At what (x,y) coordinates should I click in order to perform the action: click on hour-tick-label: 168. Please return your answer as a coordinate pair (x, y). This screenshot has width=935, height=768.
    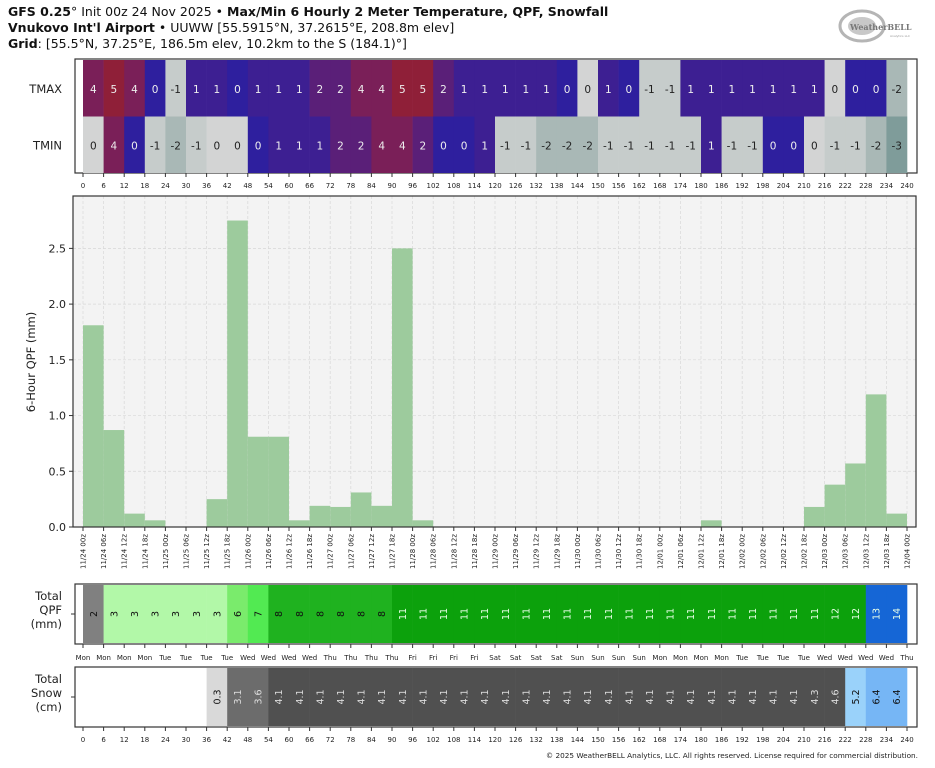
    Looking at the image, I should click on (659, 740).